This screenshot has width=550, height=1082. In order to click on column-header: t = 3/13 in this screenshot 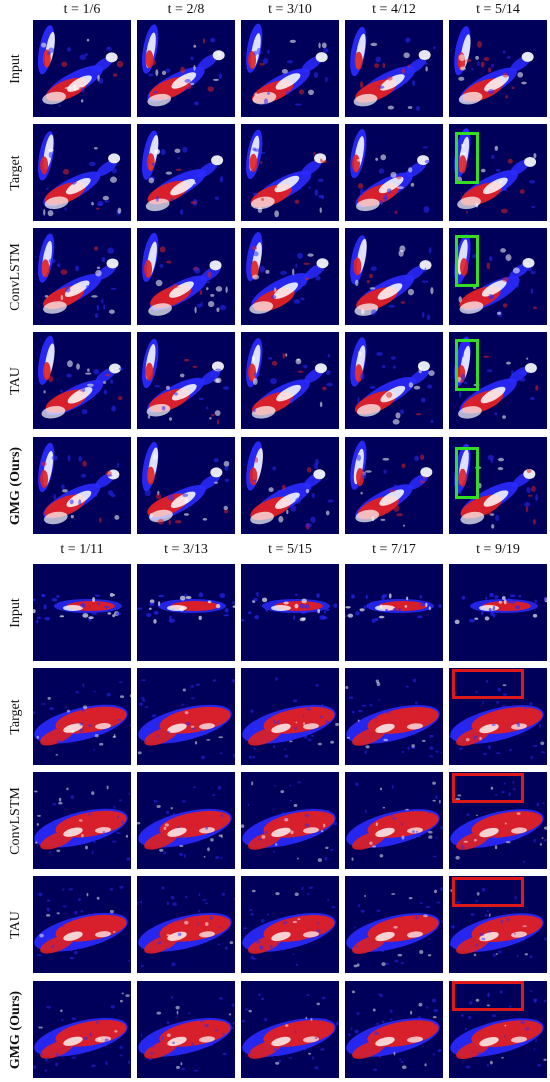, I will do `click(186, 549)`.